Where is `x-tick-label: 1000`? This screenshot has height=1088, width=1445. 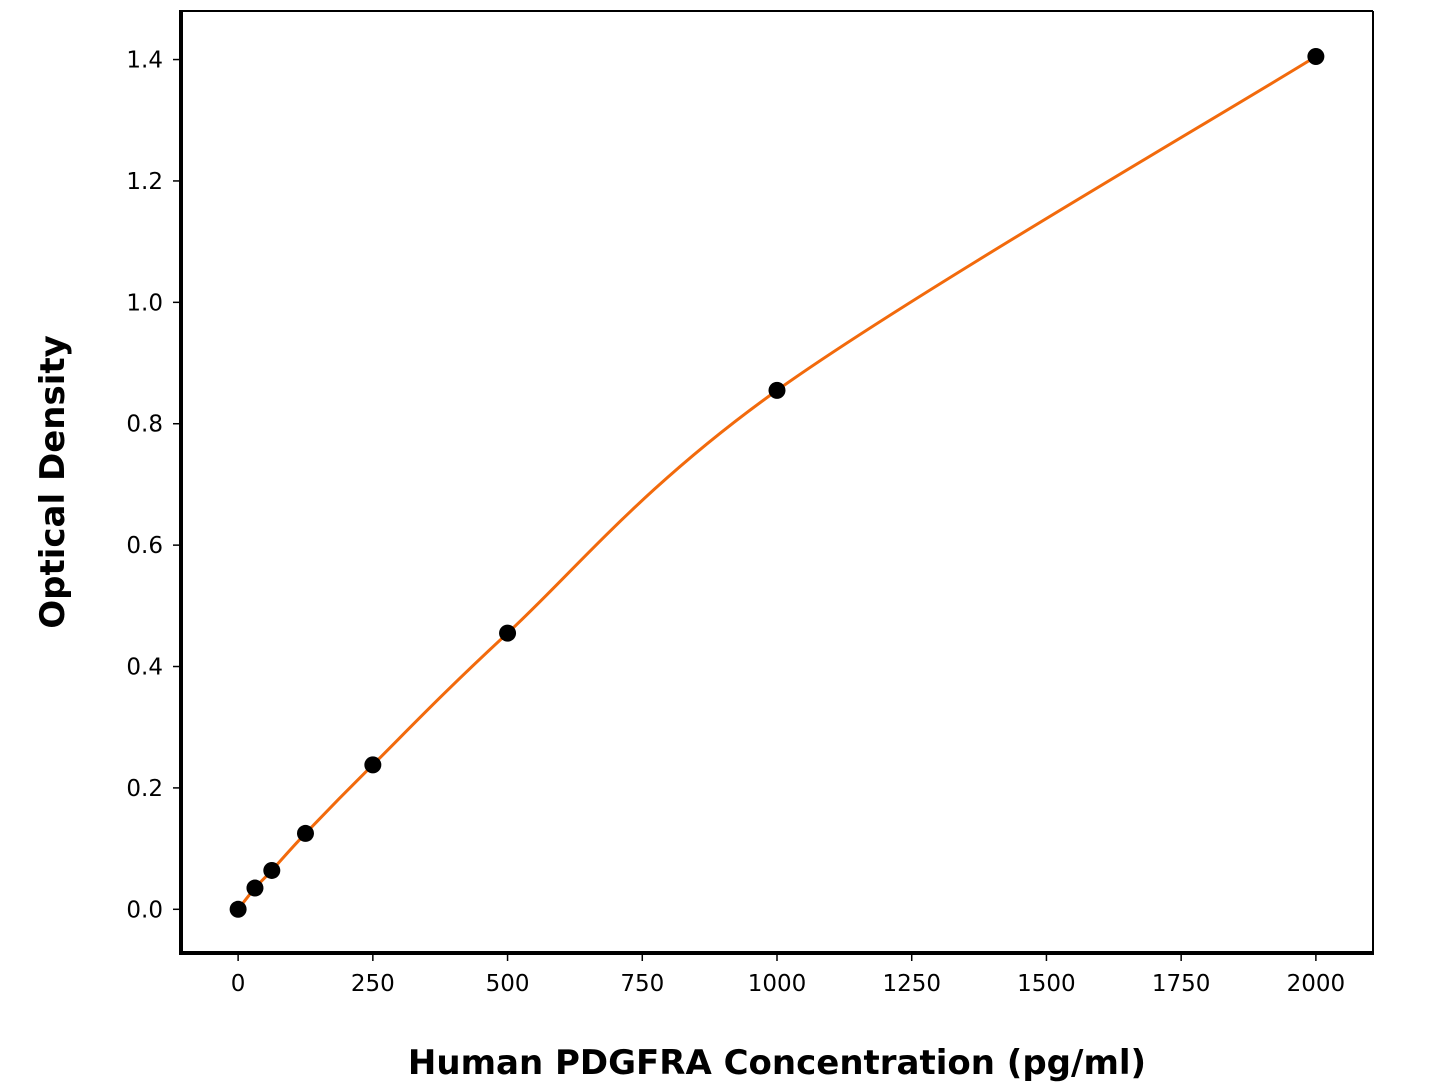 x-tick-label: 1000 is located at coordinates (777, 984).